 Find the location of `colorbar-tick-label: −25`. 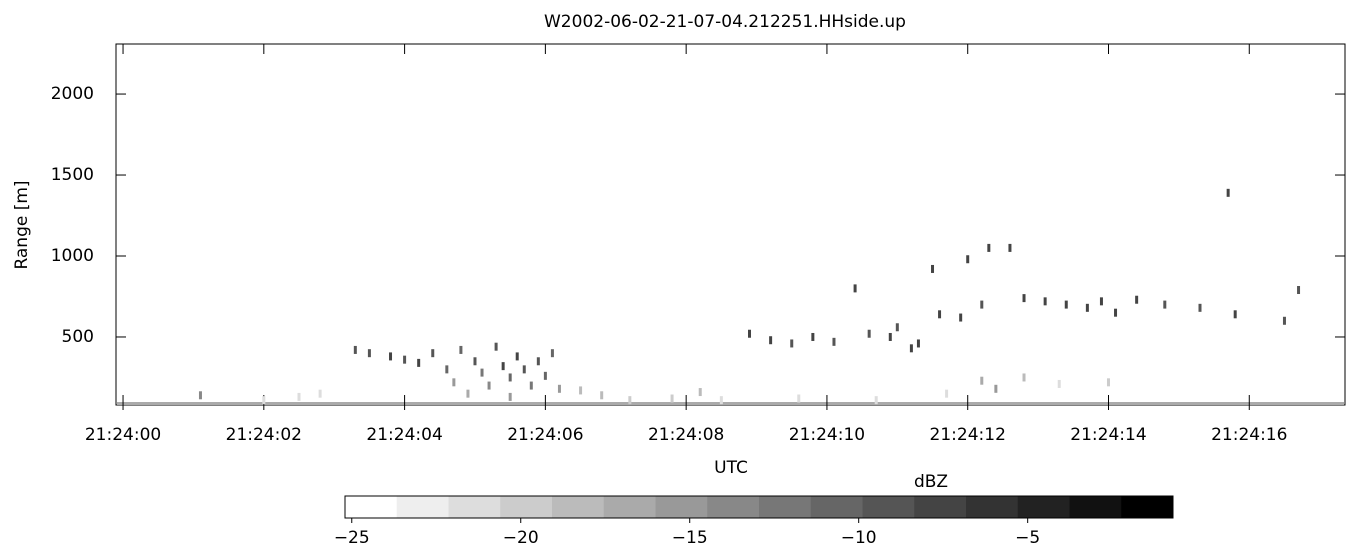

colorbar-tick-label: −25 is located at coordinates (352, 537).